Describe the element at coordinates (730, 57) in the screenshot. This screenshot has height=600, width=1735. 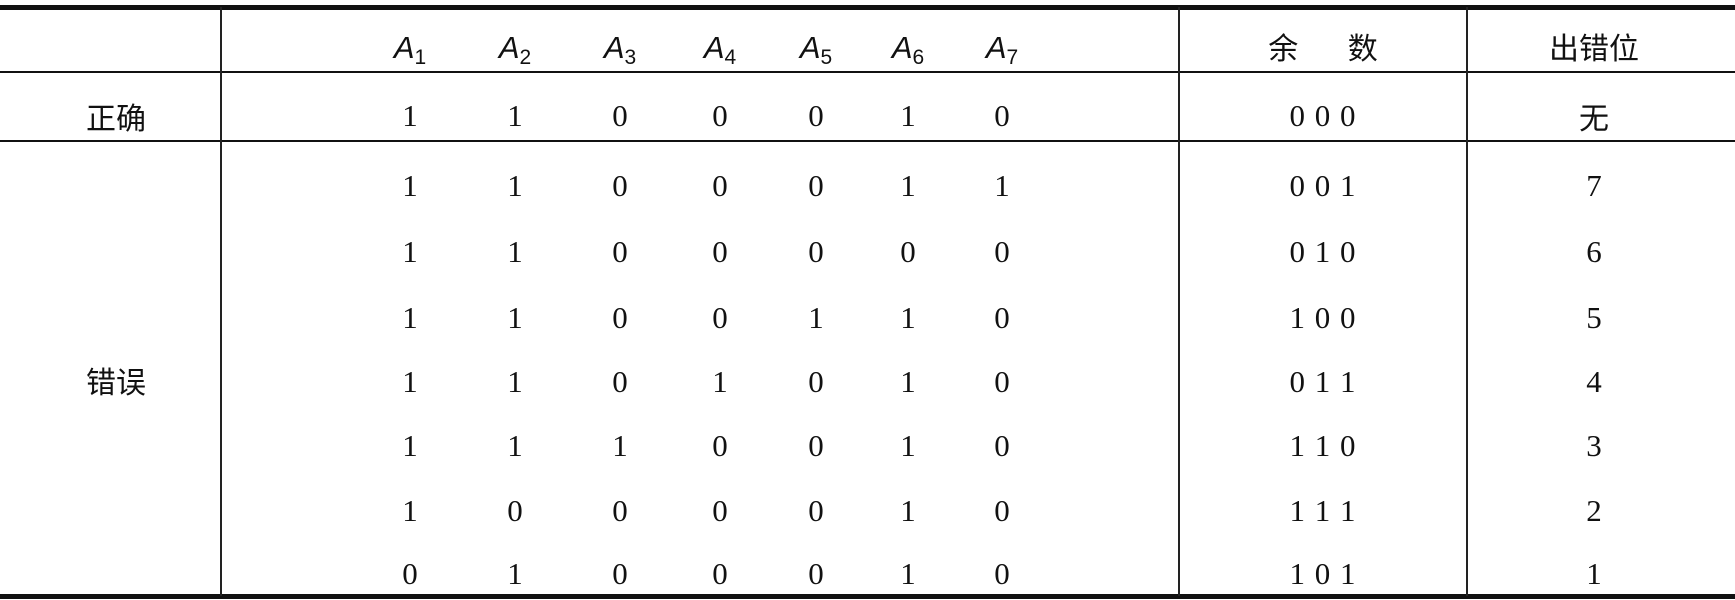
I see `bit-header-sub: 4` at that location.